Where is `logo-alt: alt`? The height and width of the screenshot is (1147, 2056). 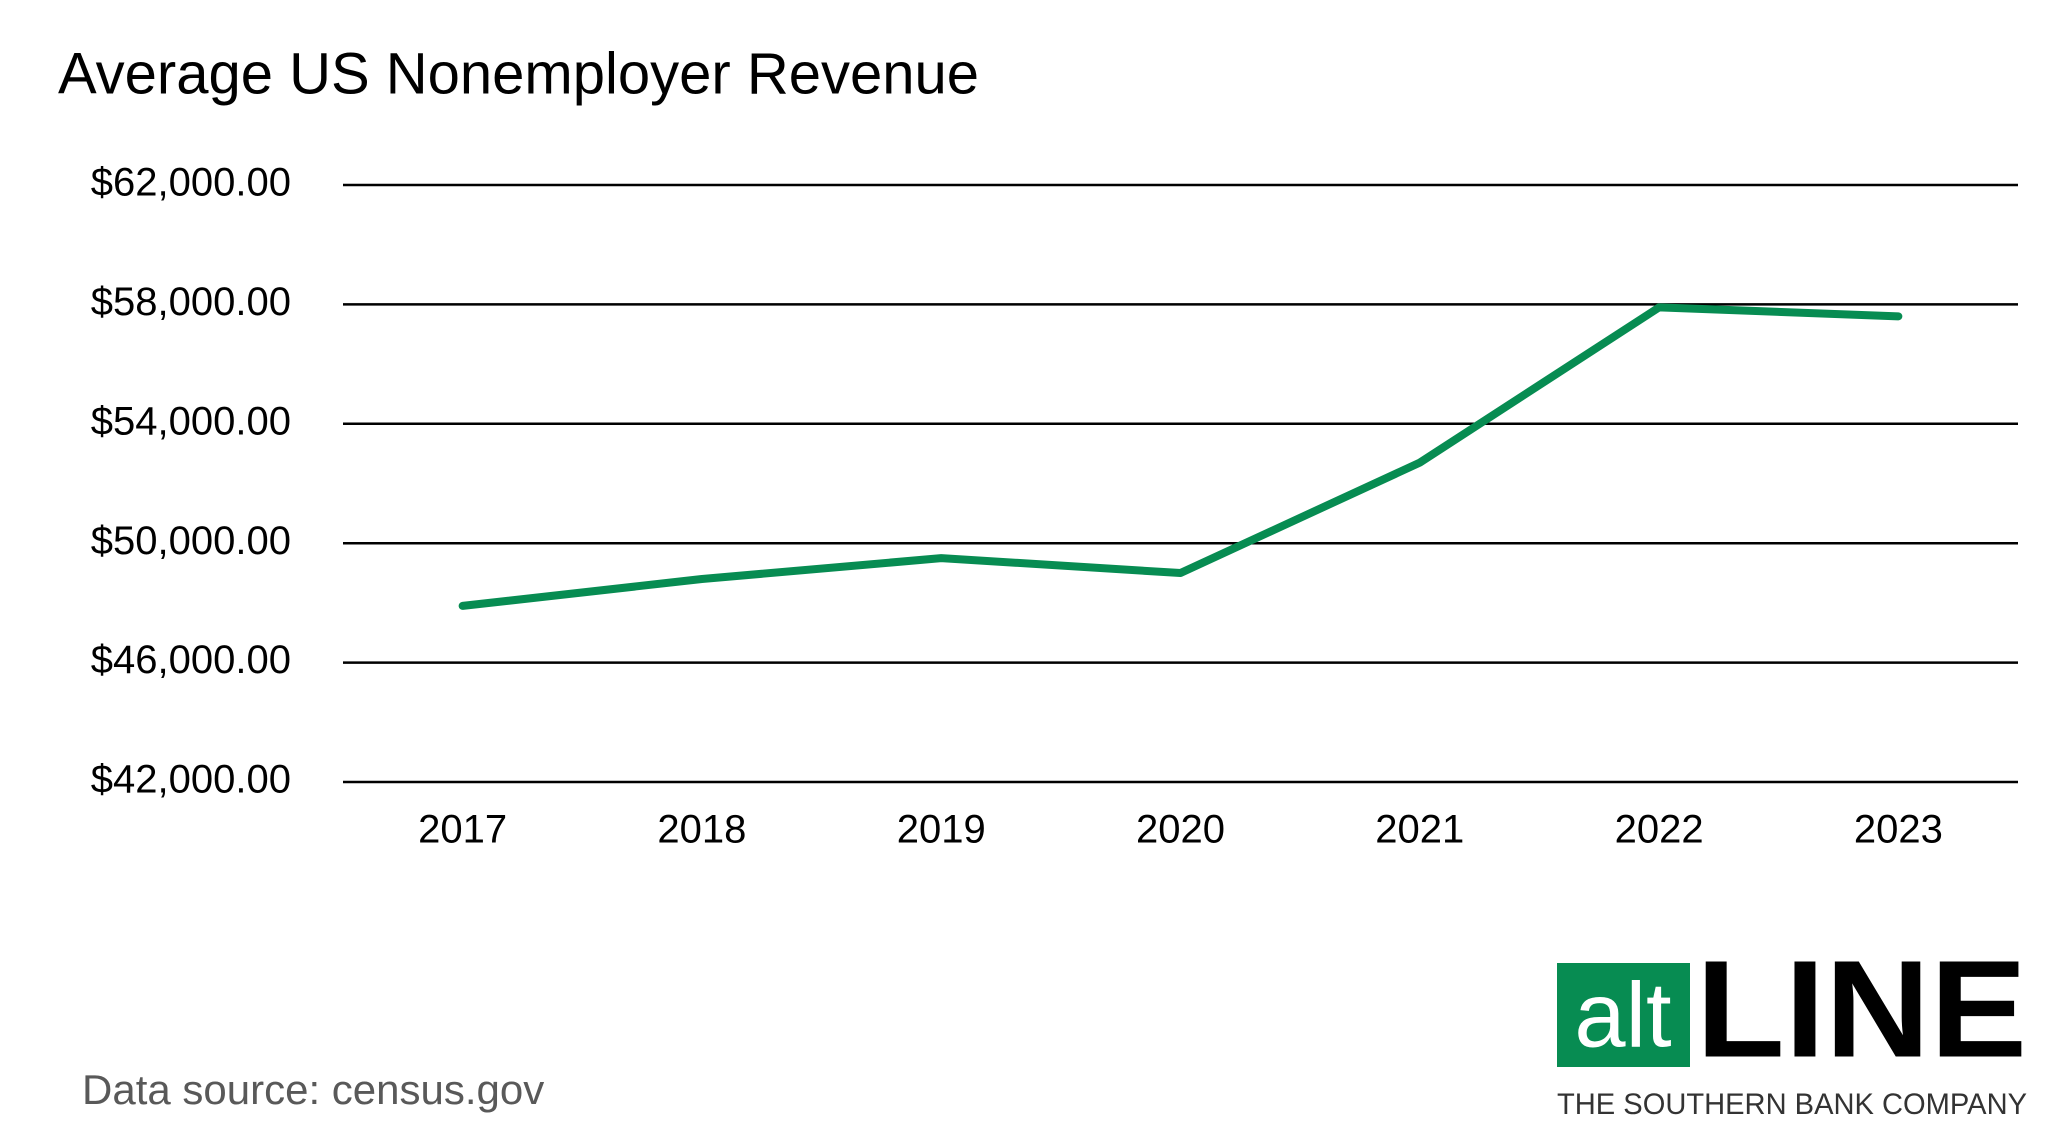 logo-alt: alt is located at coordinates (1622, 1015).